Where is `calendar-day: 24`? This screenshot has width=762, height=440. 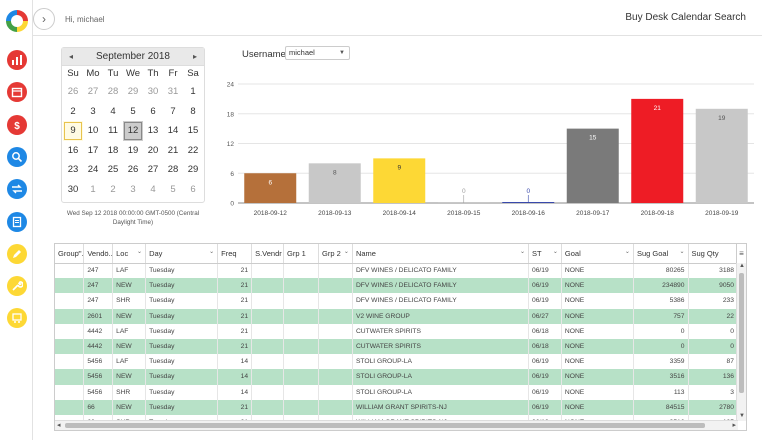 calendar-day: 24 is located at coordinates (93, 169).